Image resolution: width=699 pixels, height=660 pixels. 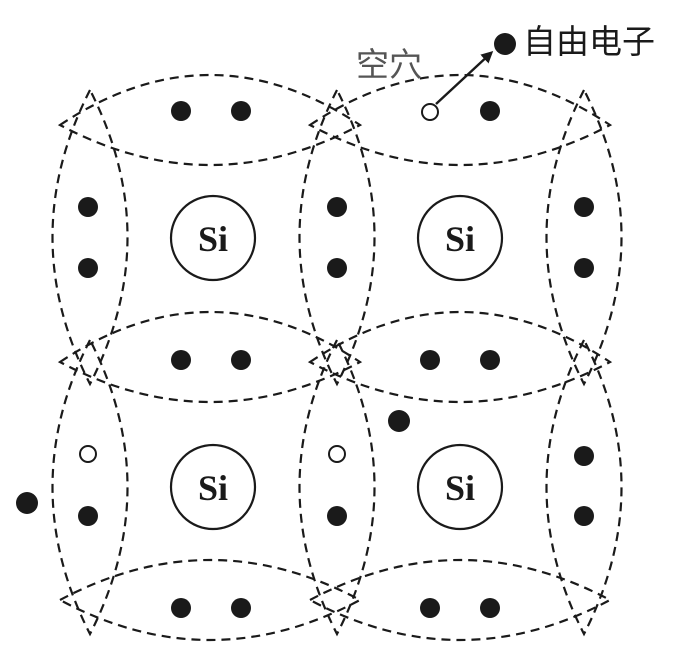 What do you see at coordinates (389, 64) in the screenshot?
I see `hole-label: 空穴` at bounding box center [389, 64].